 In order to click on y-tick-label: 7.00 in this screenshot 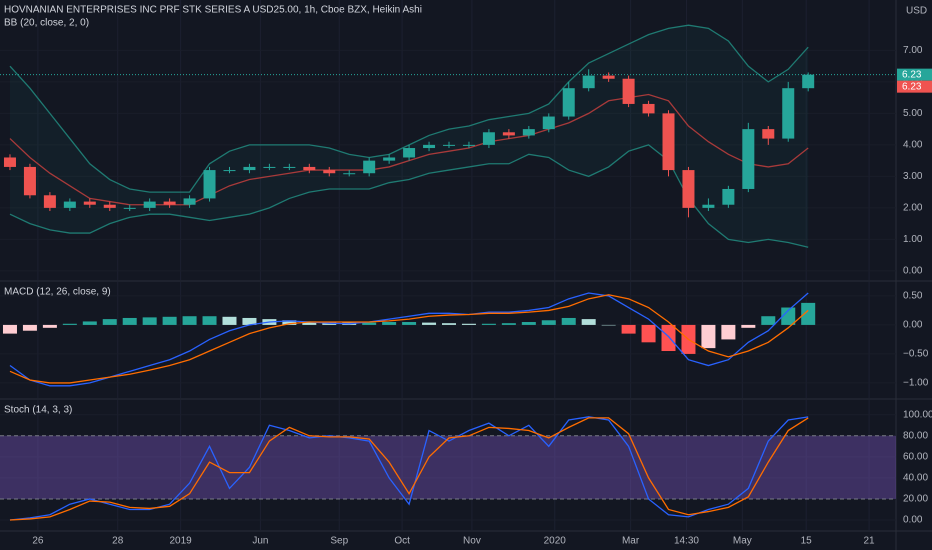, I will do `click(913, 50)`.